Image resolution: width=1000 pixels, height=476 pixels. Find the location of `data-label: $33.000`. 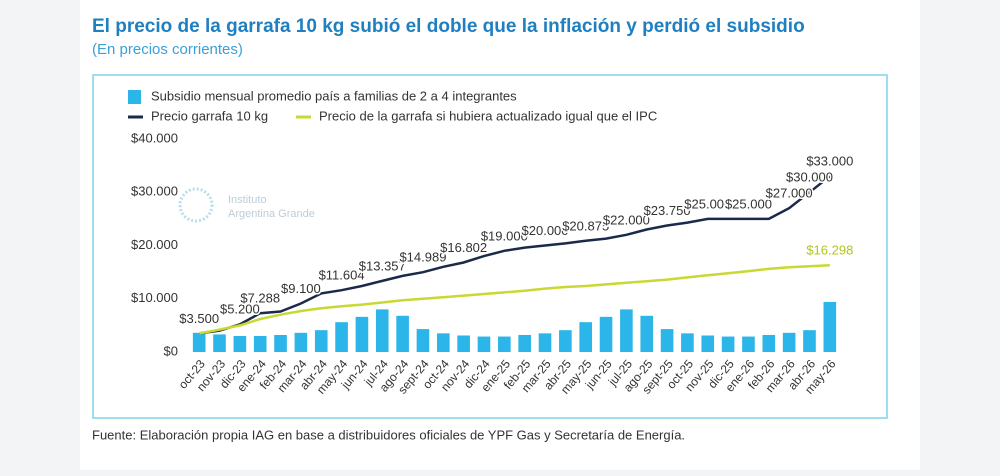

data-label: $33.000 is located at coordinates (829, 161).